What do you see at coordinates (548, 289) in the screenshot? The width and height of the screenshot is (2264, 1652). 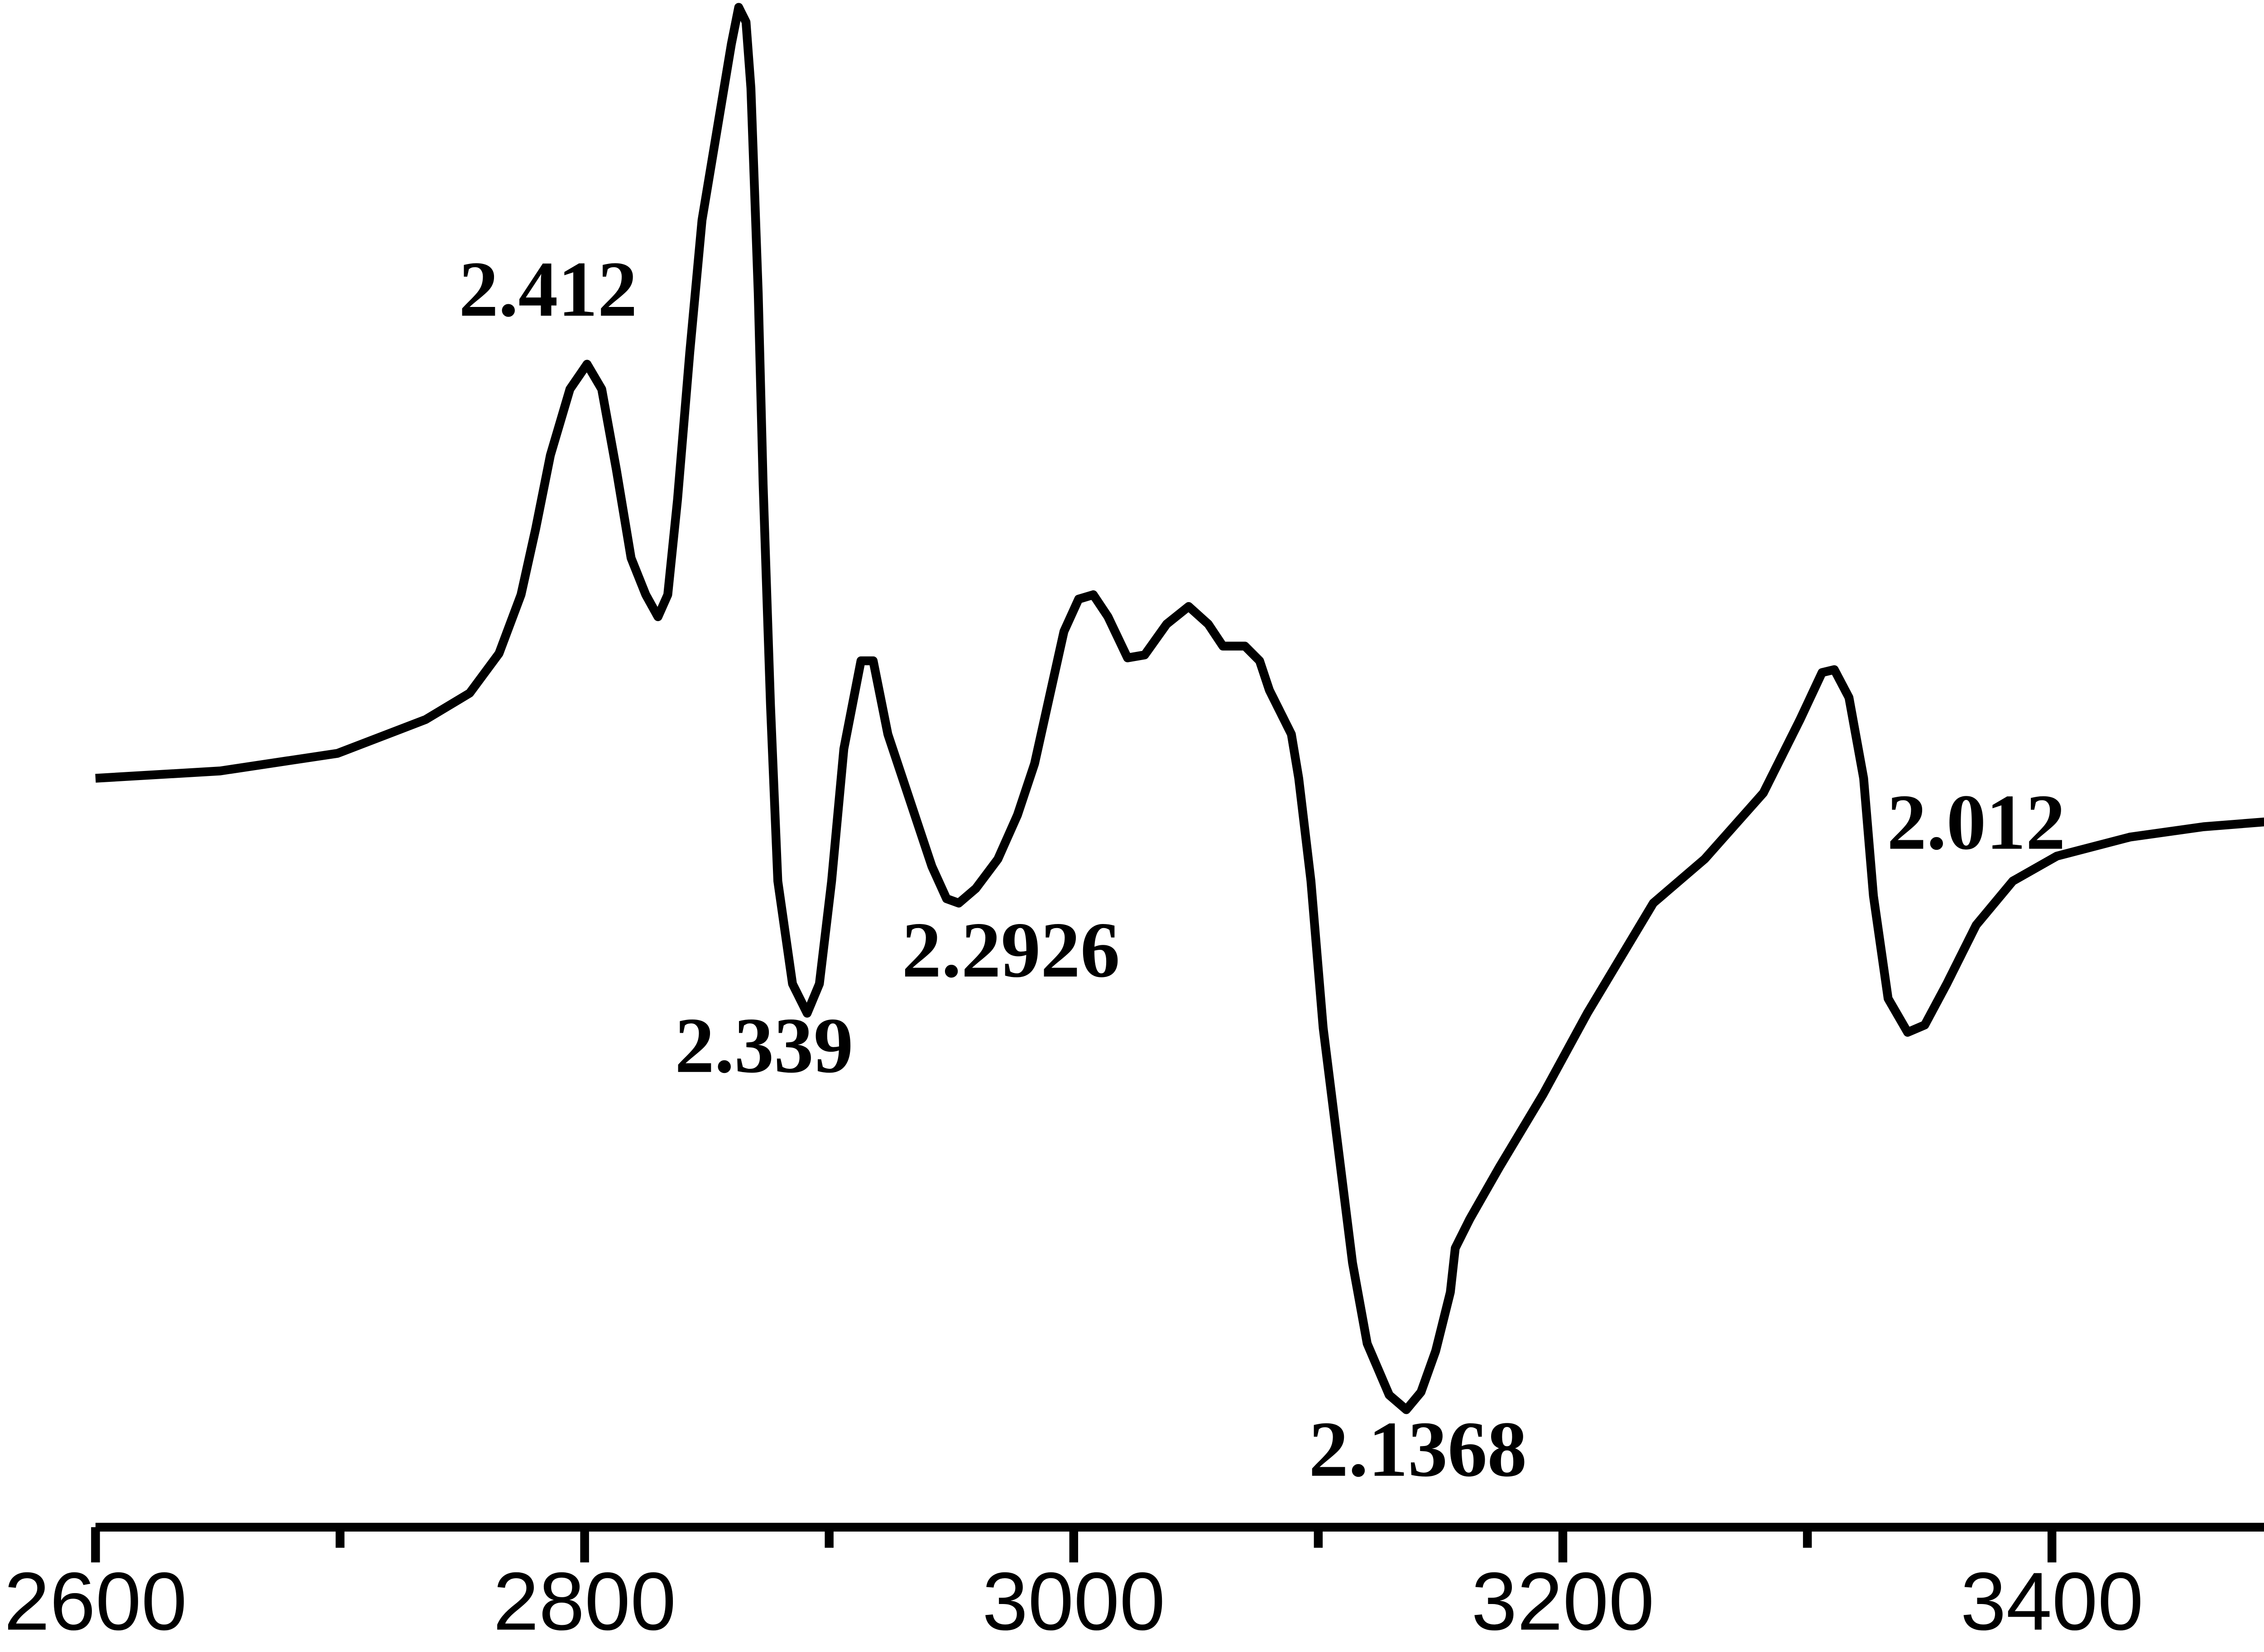 I see `peak-annotation: 2.412` at bounding box center [548, 289].